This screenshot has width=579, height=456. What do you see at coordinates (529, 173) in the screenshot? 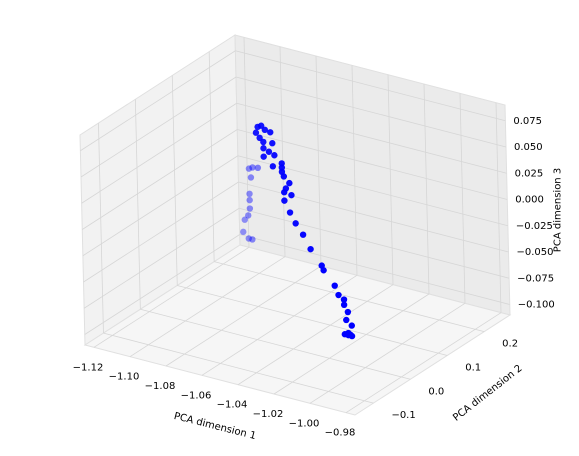
I see `z-tick-label: 0.025` at bounding box center [529, 173].